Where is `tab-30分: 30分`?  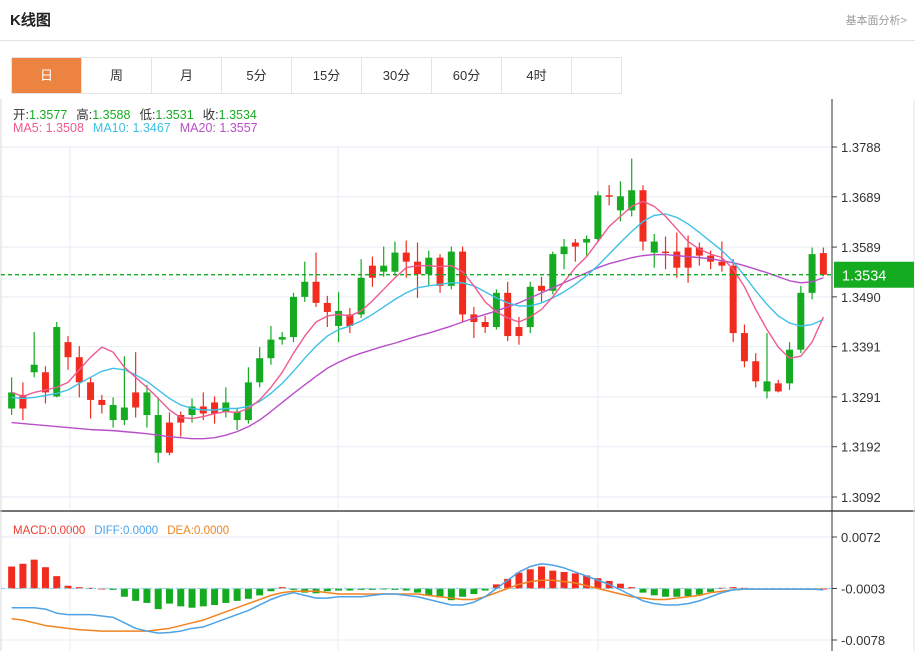 tab-30分: 30分 is located at coordinates (397, 75).